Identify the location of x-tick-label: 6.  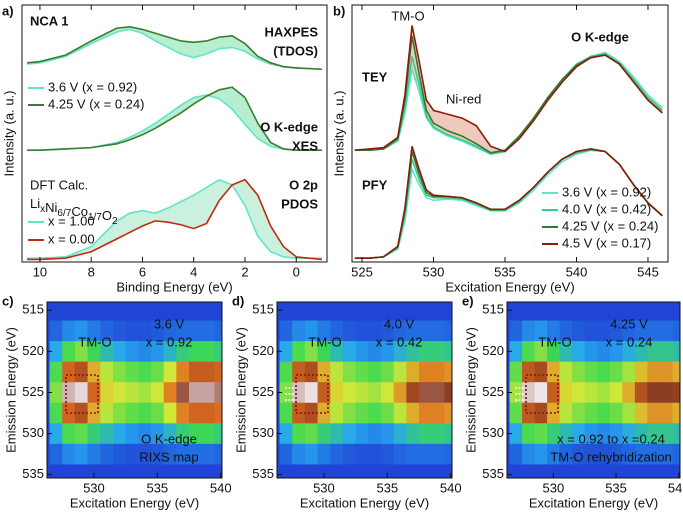
(142, 271).